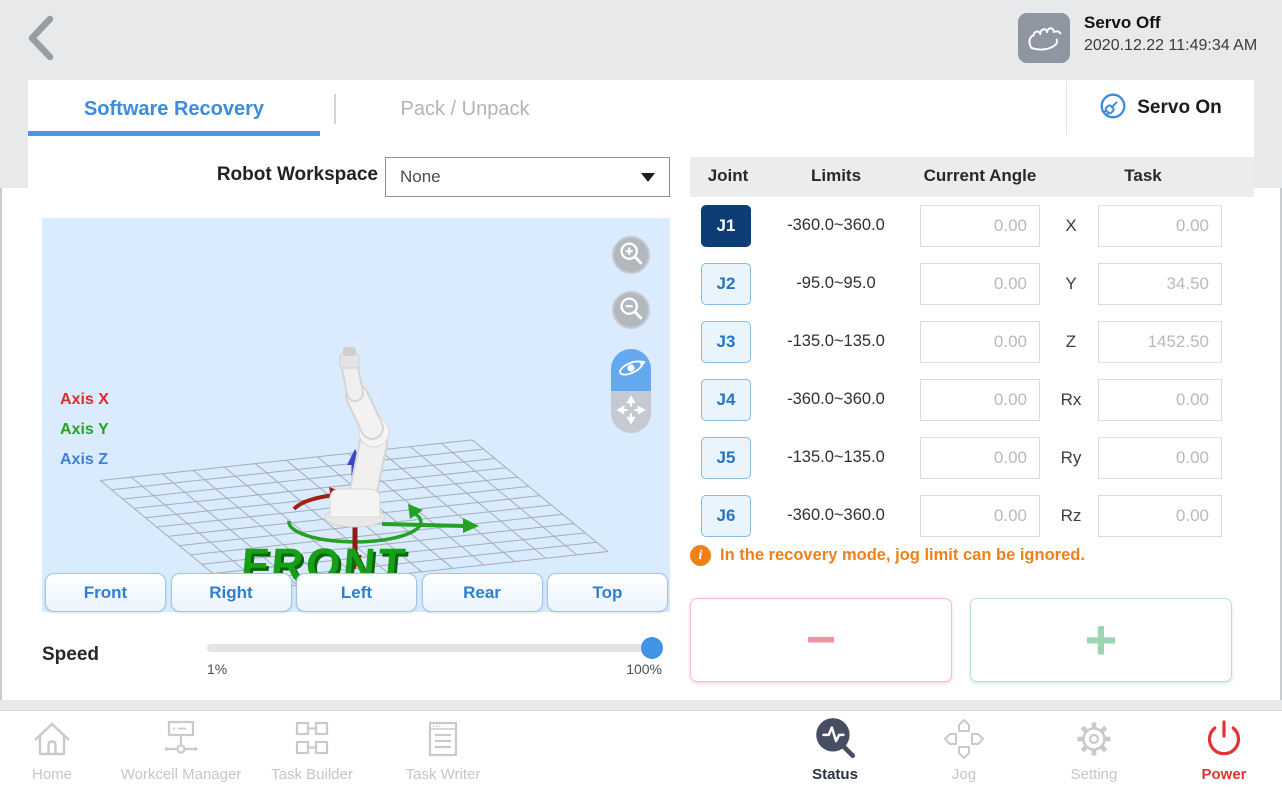 The width and height of the screenshot is (1282, 800). Describe the element at coordinates (1143, 175) in the screenshot. I see `col-task: Task` at that location.